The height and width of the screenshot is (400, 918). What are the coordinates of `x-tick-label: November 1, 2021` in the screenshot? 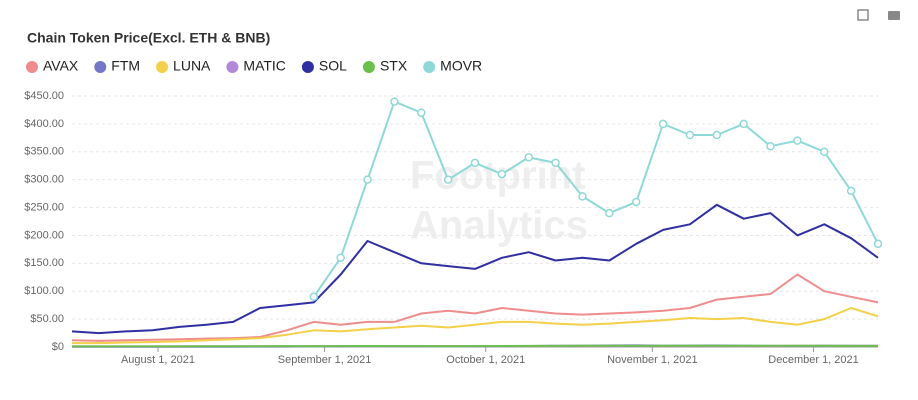 It's located at (652, 360).